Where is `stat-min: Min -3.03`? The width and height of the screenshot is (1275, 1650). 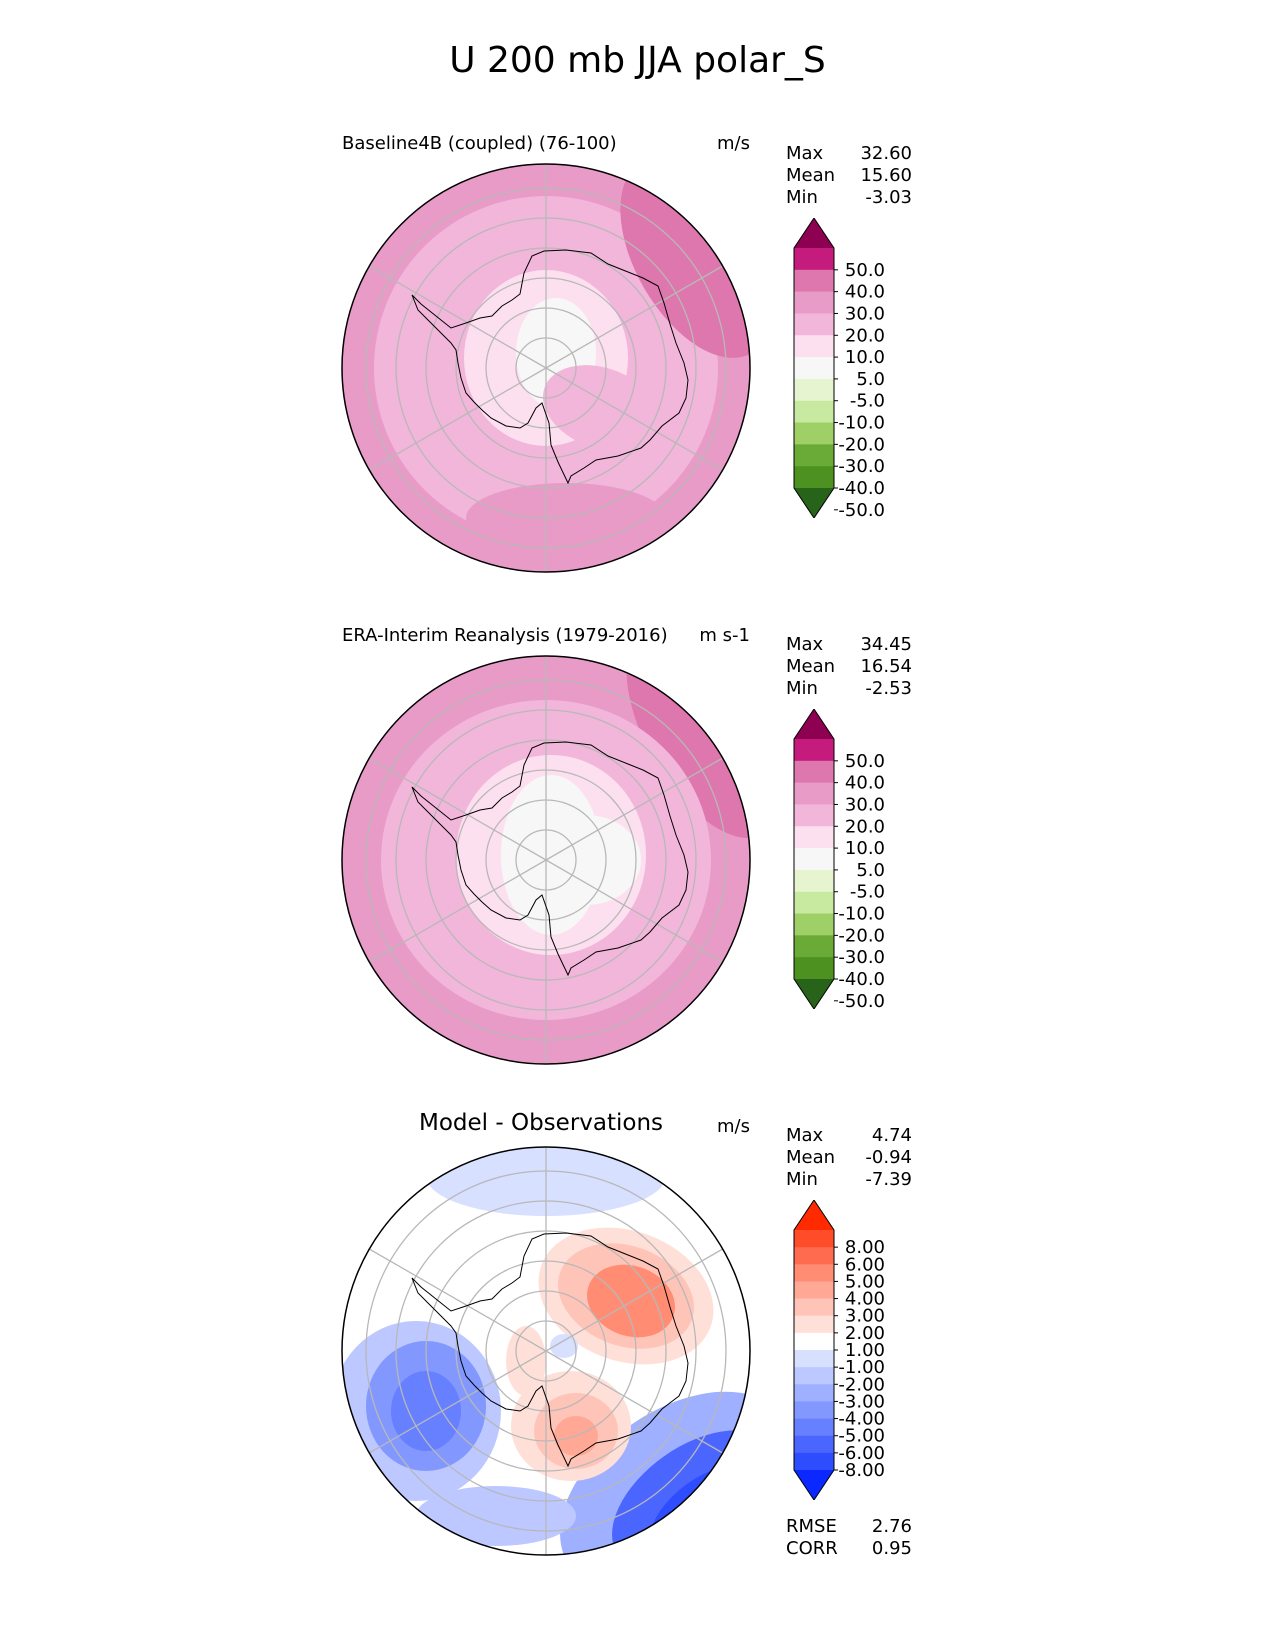 stat-min: Min -3.03 is located at coordinates (849, 197).